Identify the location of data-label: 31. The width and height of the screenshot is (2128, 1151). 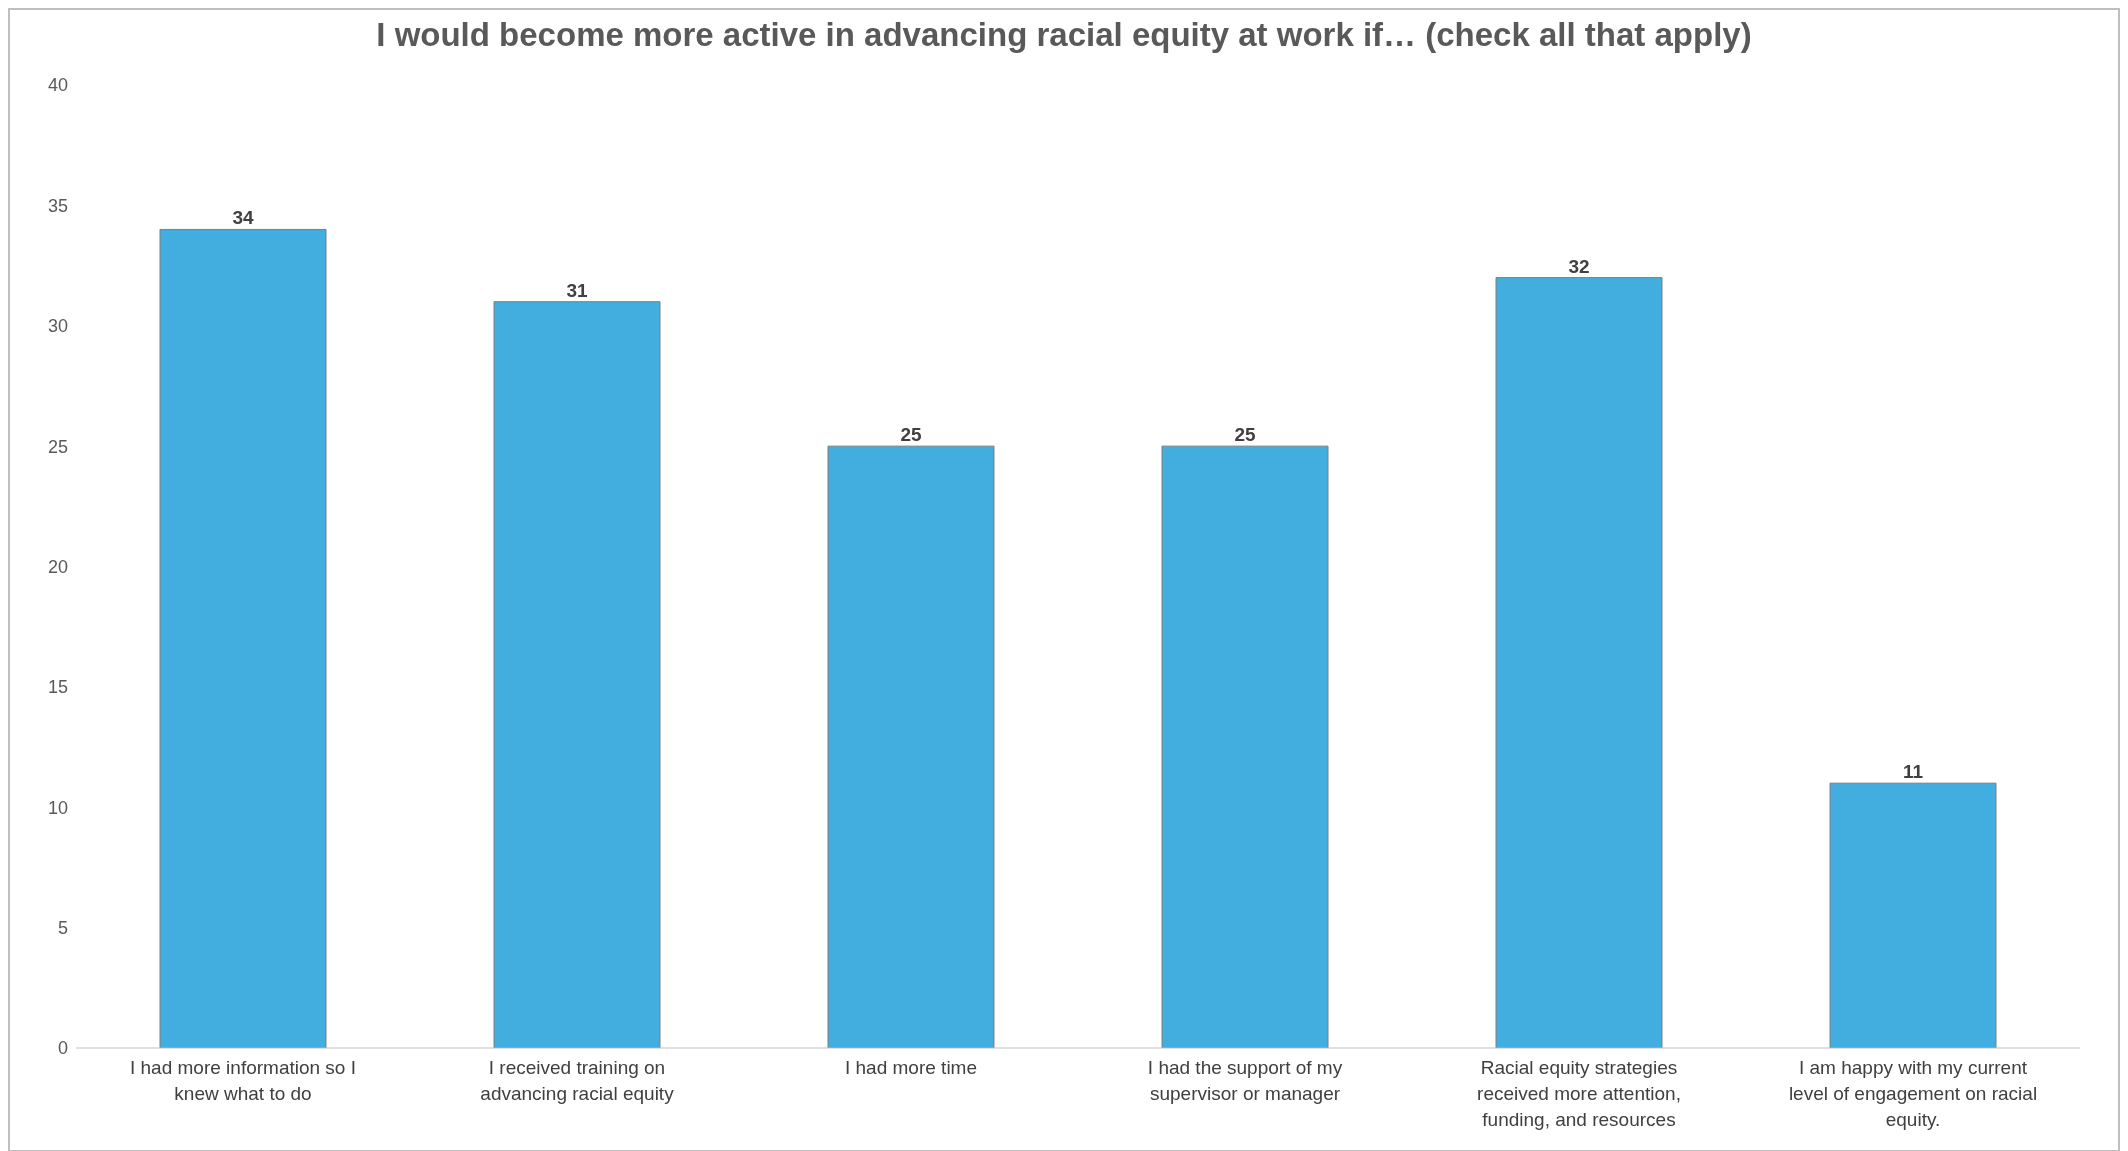
(577, 290).